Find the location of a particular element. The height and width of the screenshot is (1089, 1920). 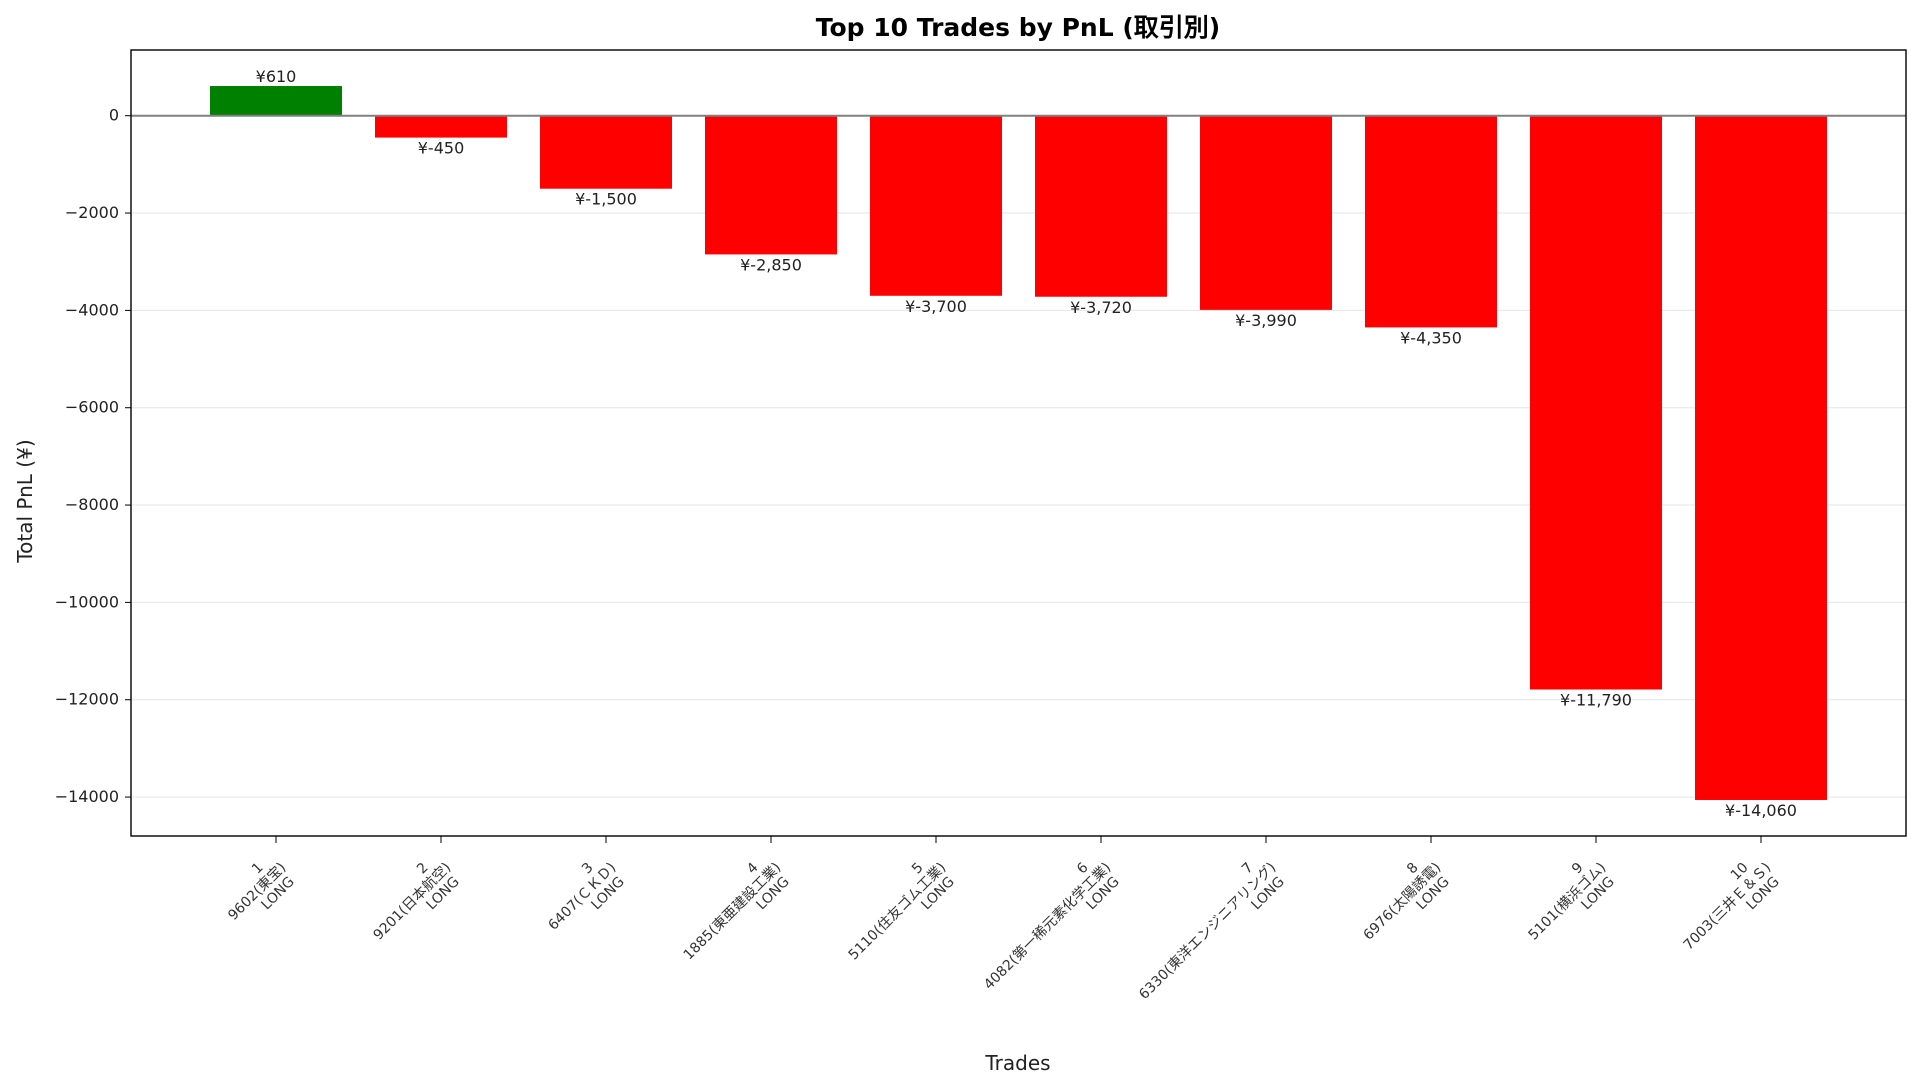

y-tick-label: −4000 is located at coordinates (92, 309).